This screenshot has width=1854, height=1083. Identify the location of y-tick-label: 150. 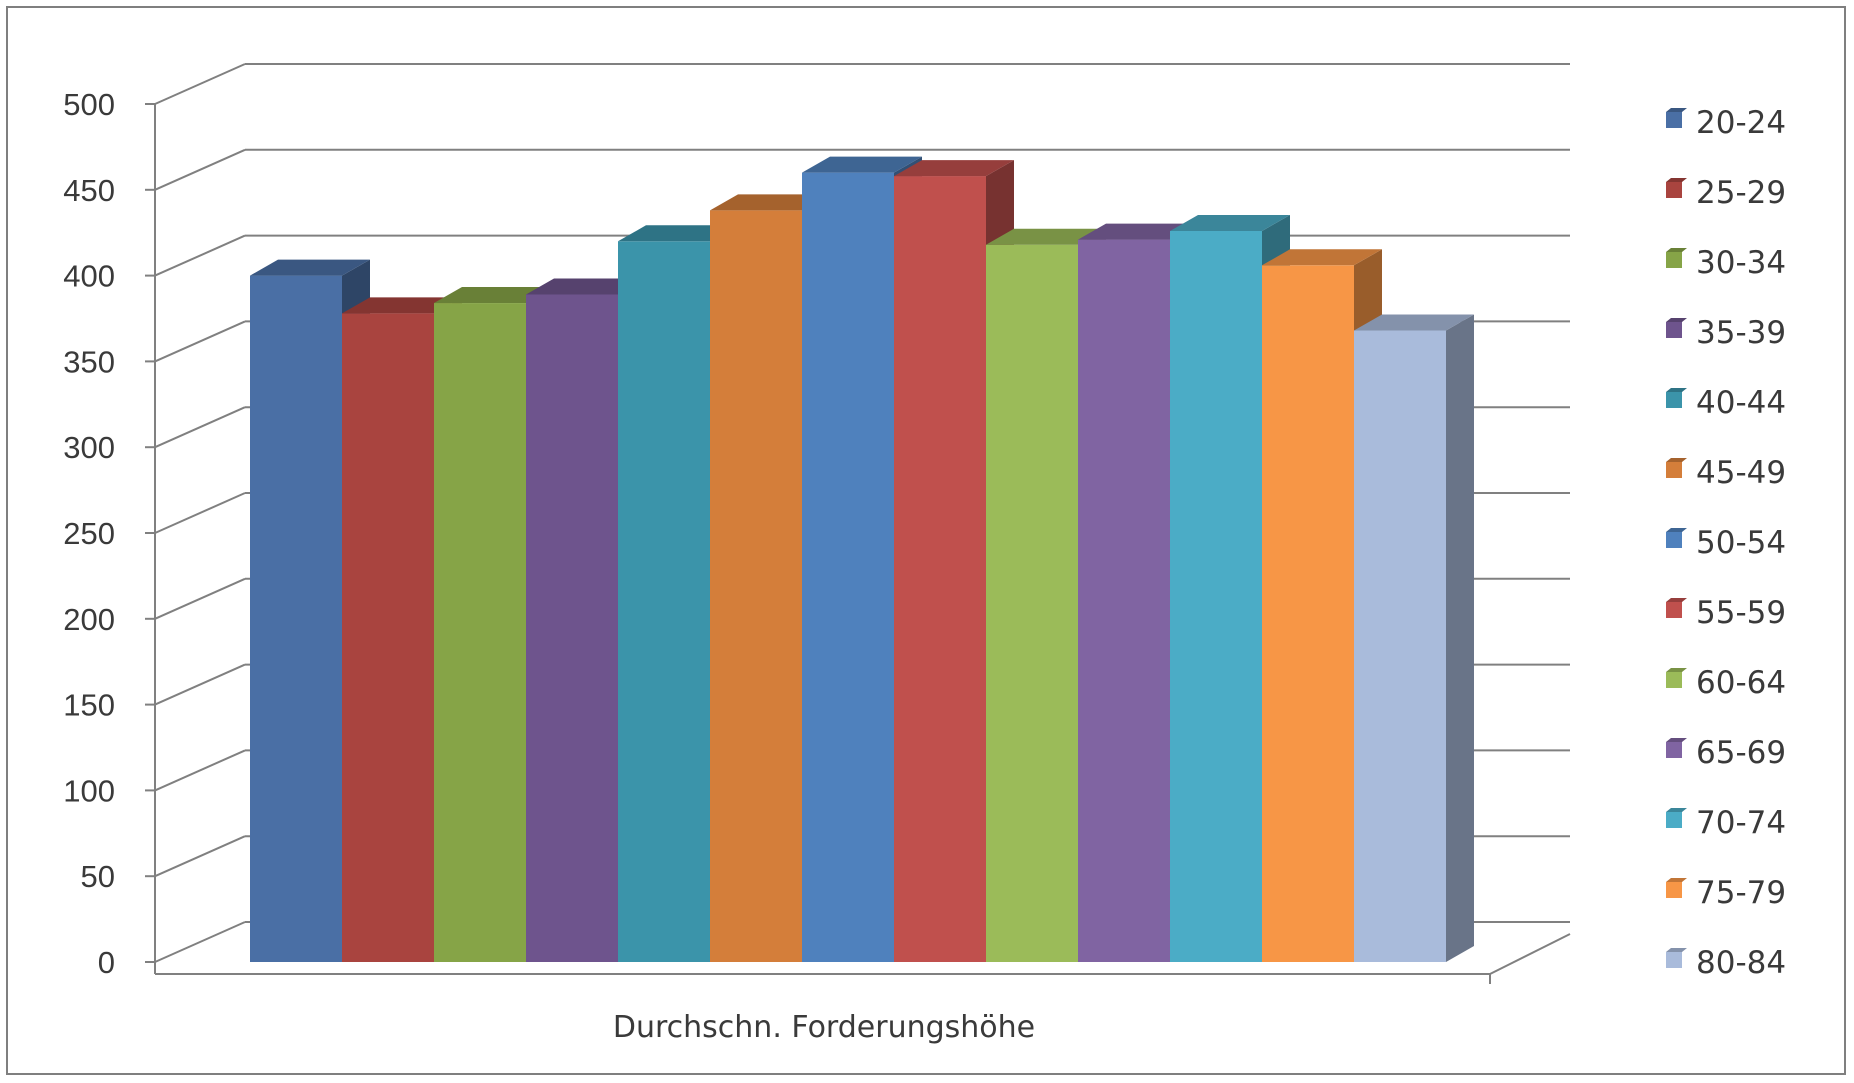
(89, 705).